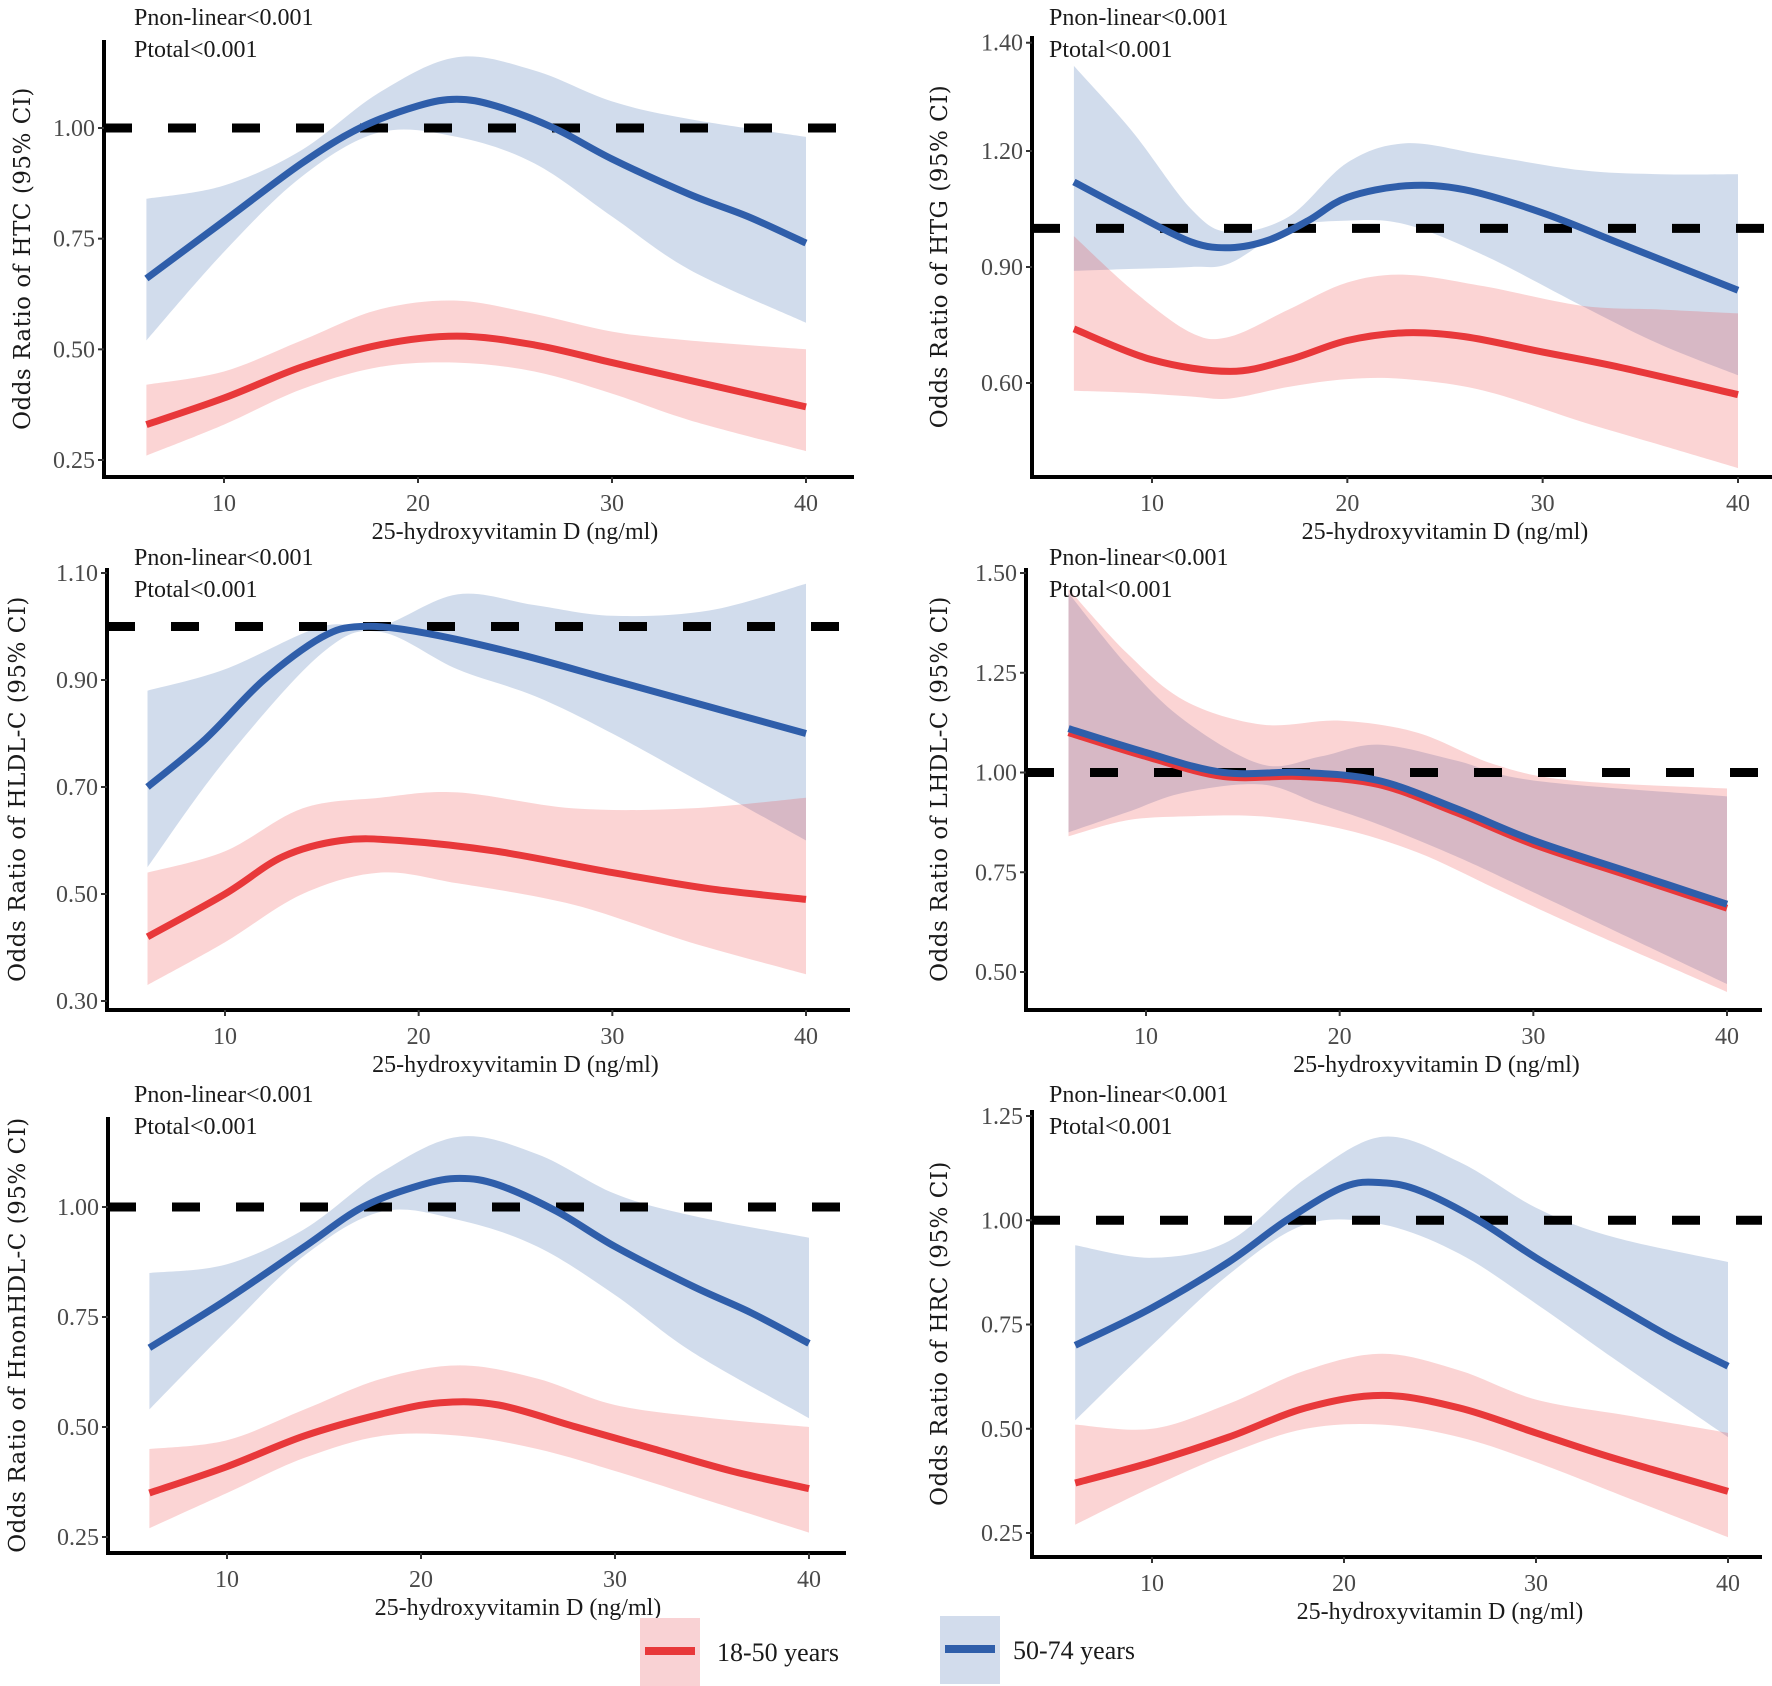 The image size is (1772, 1686). Describe the element at coordinates (18, 1334) in the screenshot. I see `y-axis-title: Odds Ratio of HnonHDL-C (95% CI)` at that location.